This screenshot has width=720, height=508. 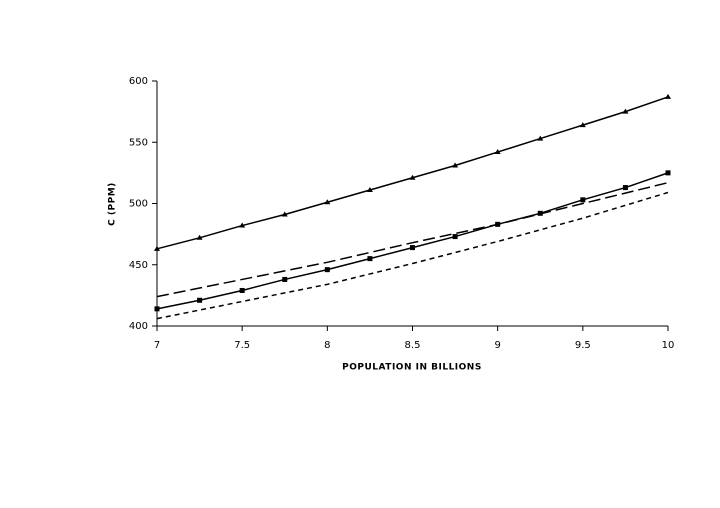 I want to click on y-tick-label: 450, so click(x=138, y=265).